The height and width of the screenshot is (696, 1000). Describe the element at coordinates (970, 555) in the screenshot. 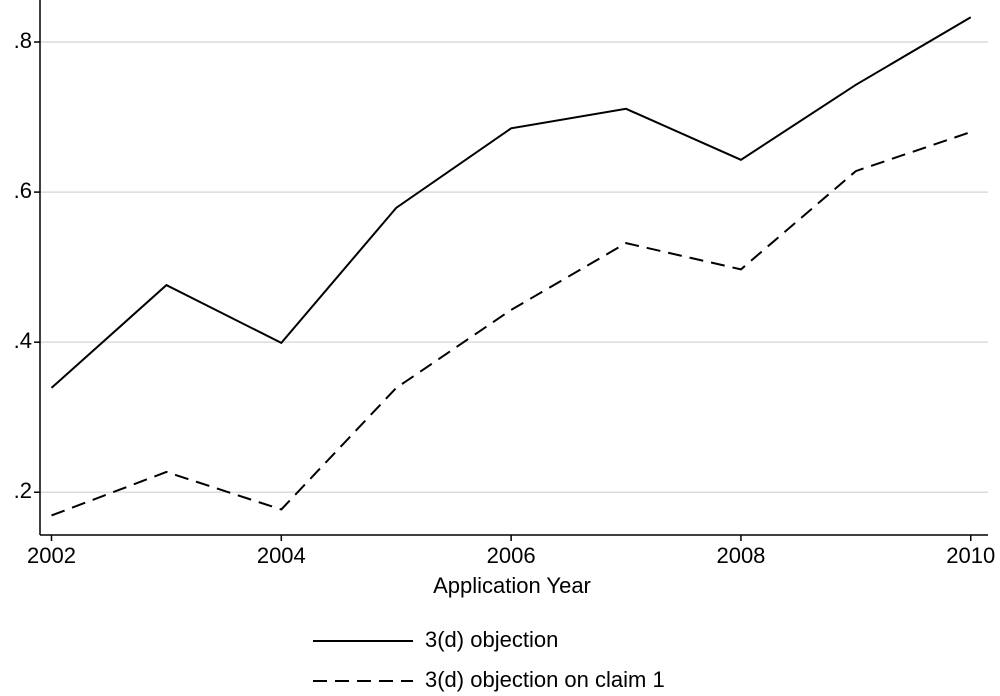

I see `x-tick-label: 2010` at that location.